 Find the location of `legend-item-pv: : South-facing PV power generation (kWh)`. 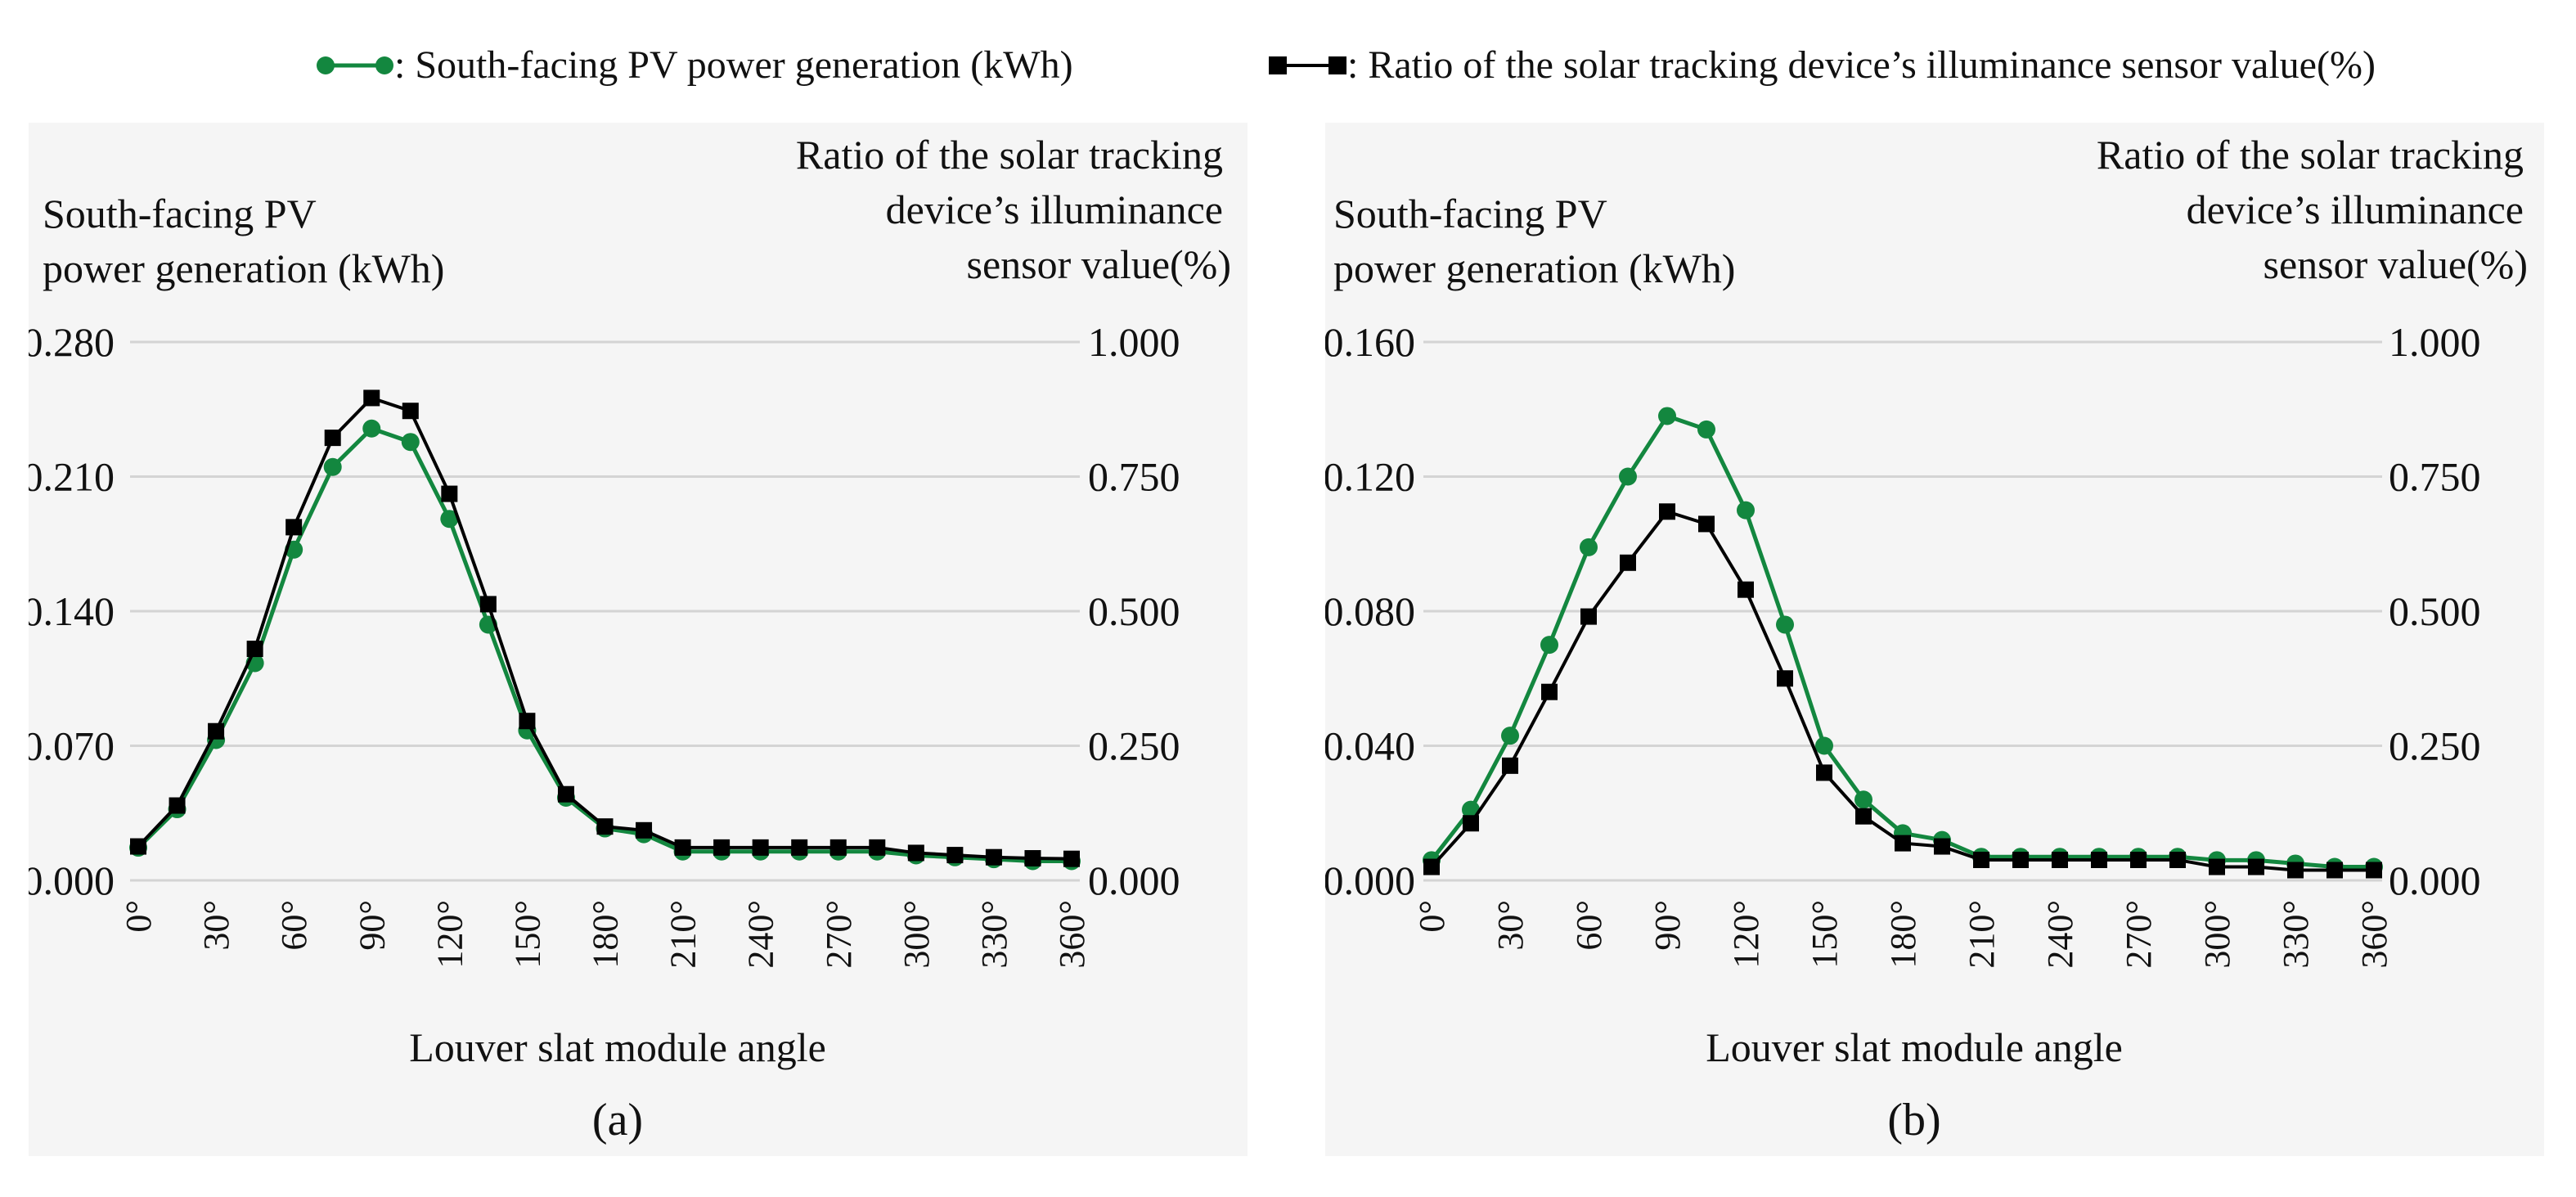

legend-item-pv: : South-facing PV power generation (kWh) is located at coordinates (695, 65).